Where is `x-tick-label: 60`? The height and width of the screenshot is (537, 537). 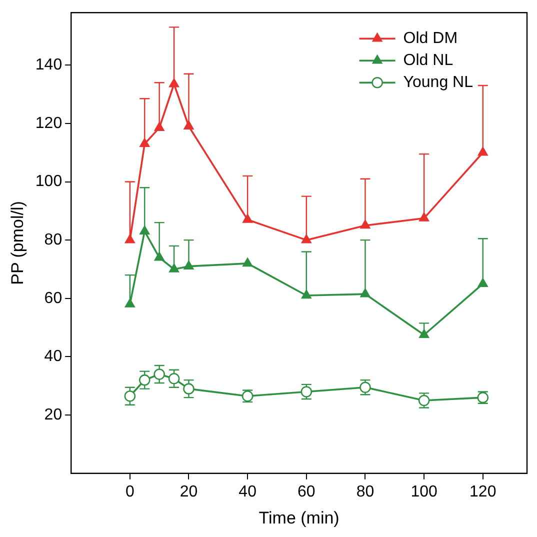
x-tick-label: 60 is located at coordinates (307, 491).